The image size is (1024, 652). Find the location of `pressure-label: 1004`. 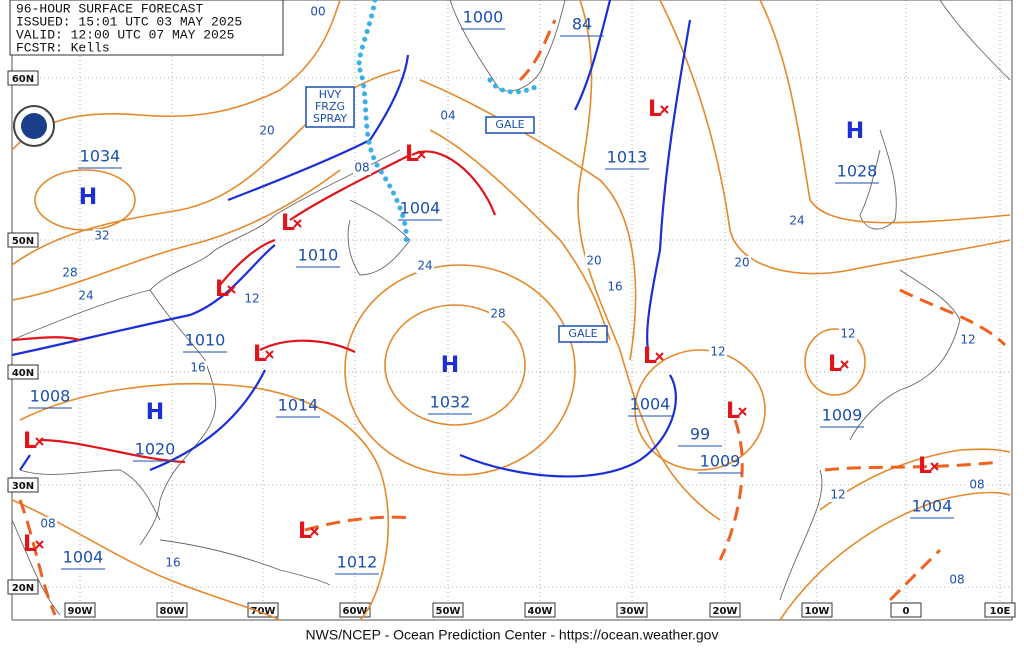

pressure-label: 1004 is located at coordinates (650, 404).